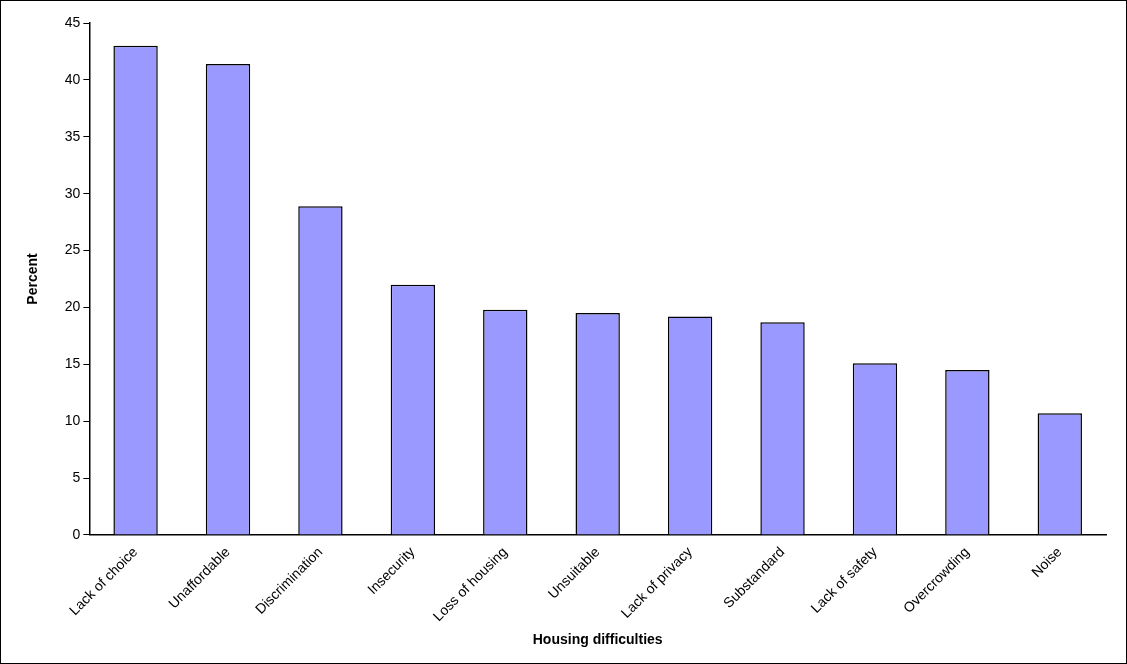 The image size is (1127, 664). Describe the element at coordinates (72, 135) in the screenshot. I see `y-tick-label: 35` at that location.